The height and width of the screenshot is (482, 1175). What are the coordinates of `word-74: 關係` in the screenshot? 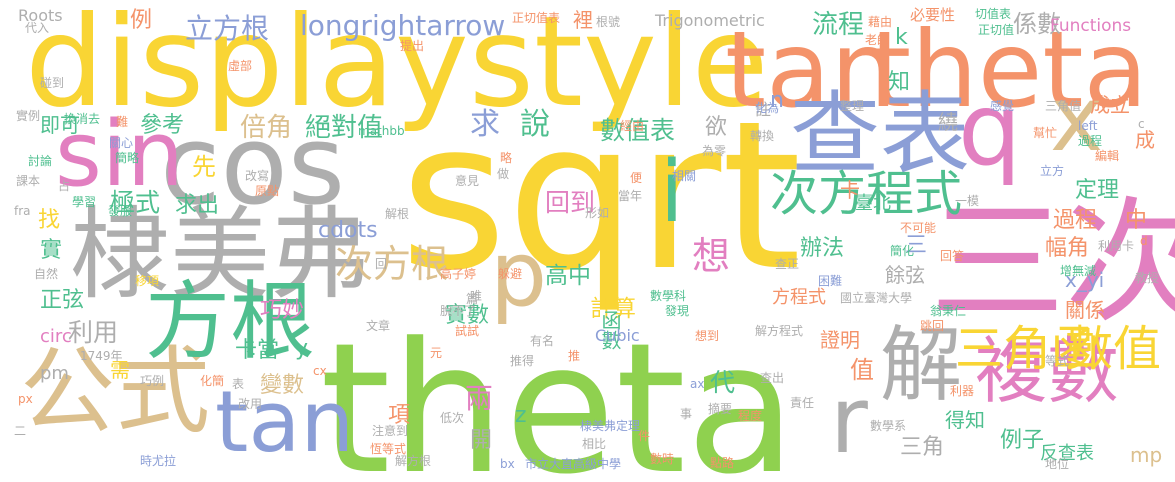 It's located at (1085, 310).